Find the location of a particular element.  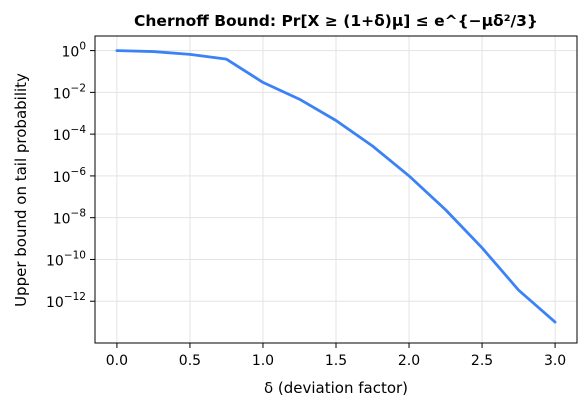

x-axis-label: δ (deviation factor) is located at coordinates (336, 388).